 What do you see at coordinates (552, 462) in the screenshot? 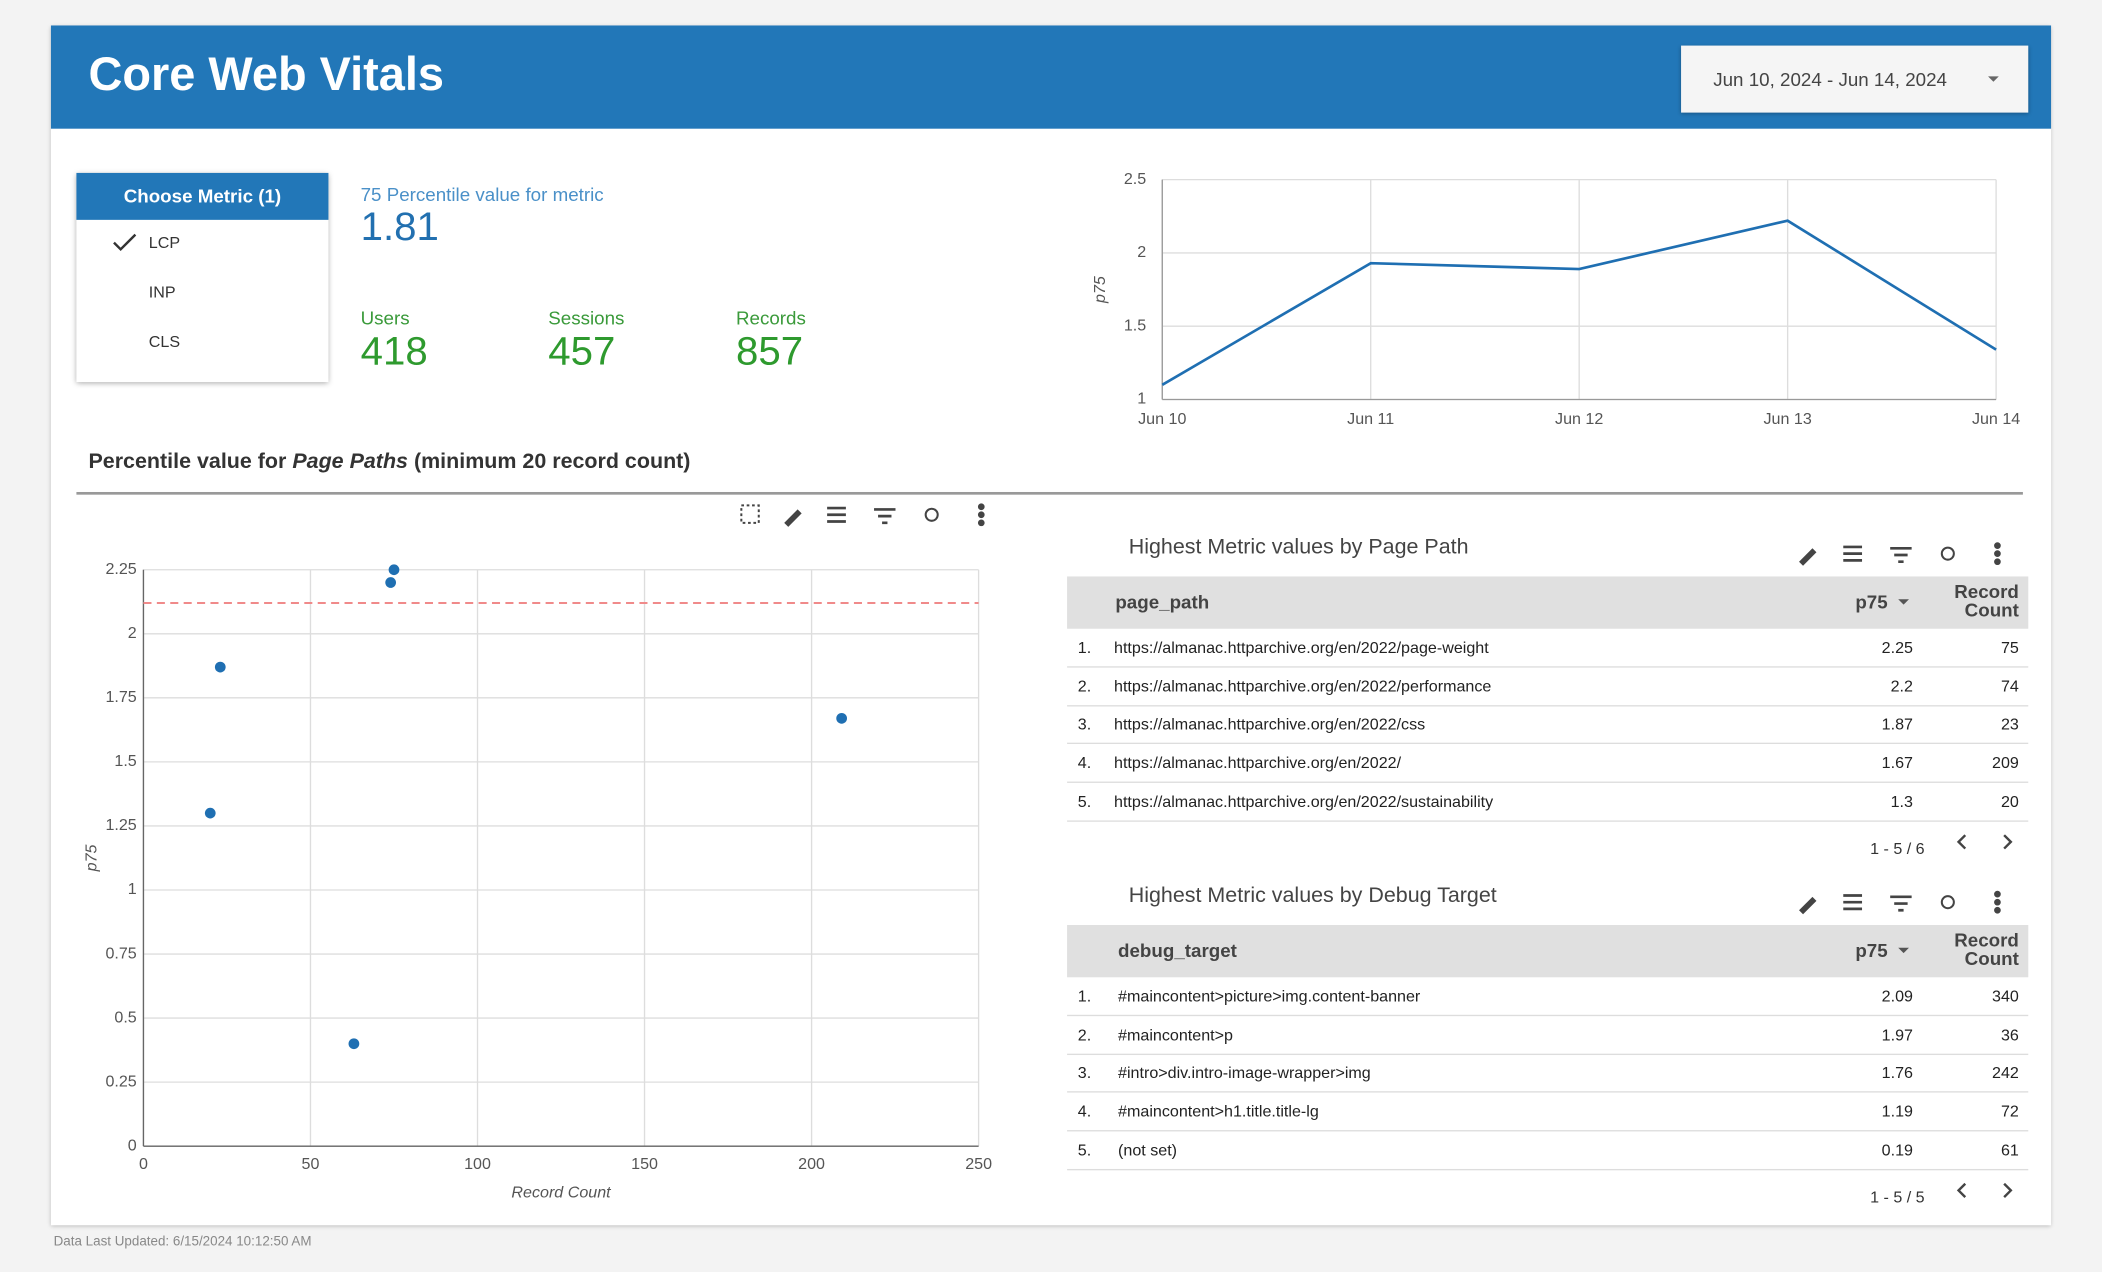
I see `title-part: (minimum 20 record count)` at bounding box center [552, 462].